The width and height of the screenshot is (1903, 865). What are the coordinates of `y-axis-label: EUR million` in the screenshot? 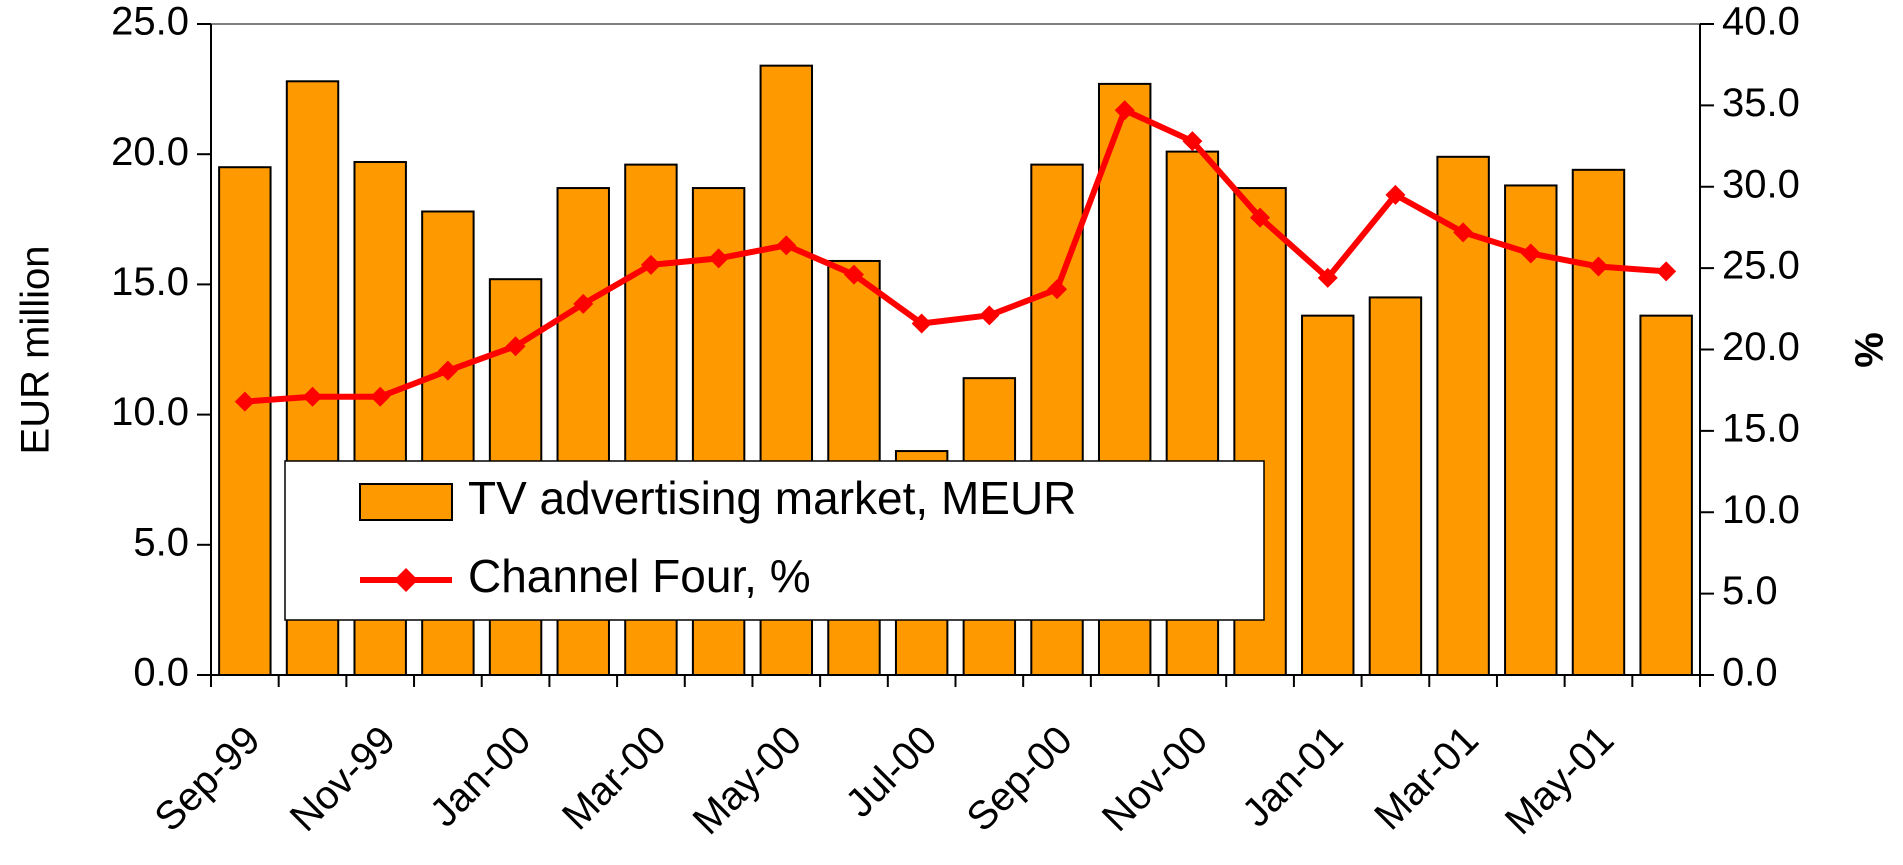 It's located at (36, 350).